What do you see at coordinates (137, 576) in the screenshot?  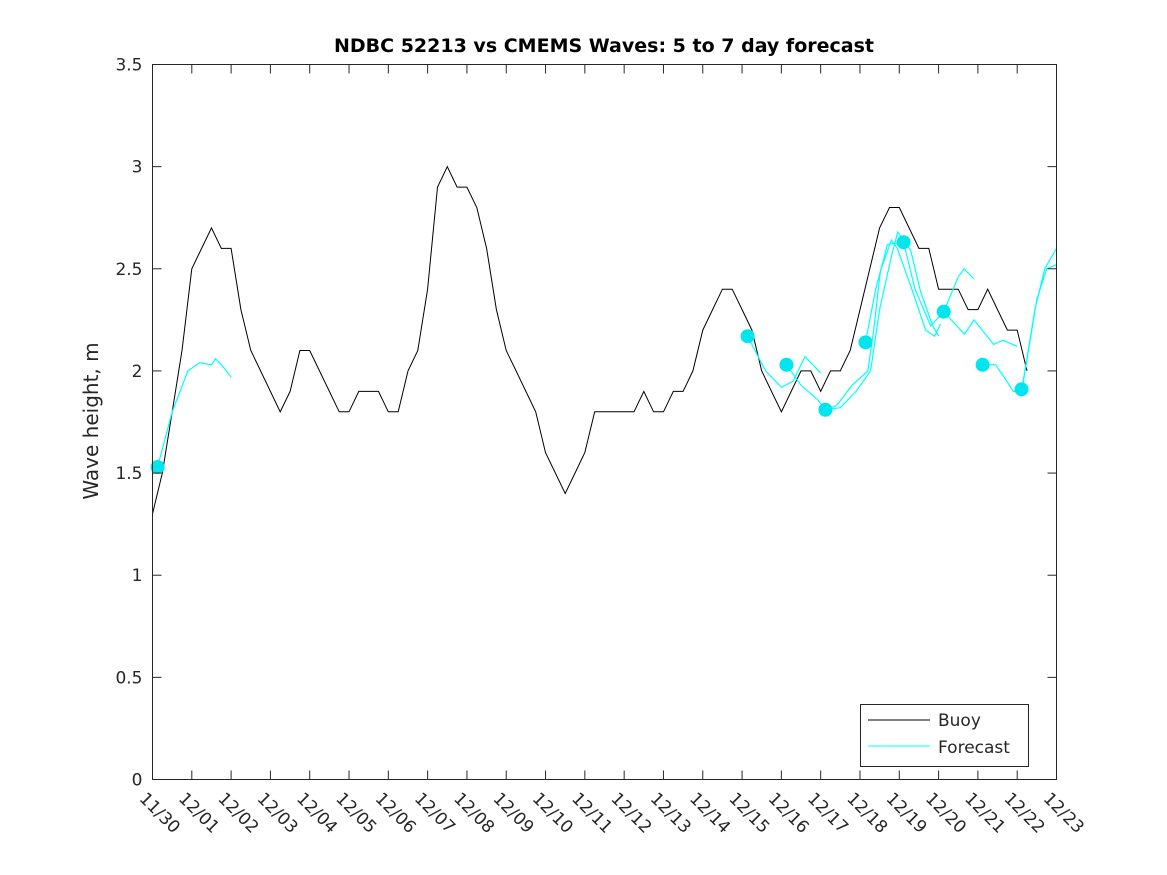 I see `y-tick-label: 1` at bounding box center [137, 576].